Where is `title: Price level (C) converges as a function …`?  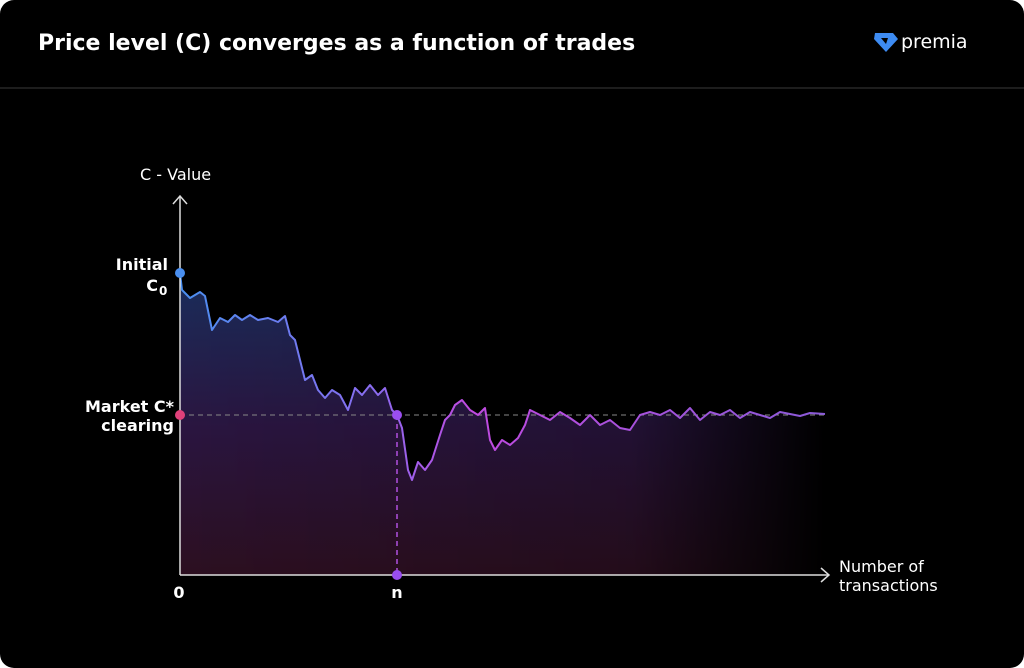
title: Price level (C) converges as a function … is located at coordinates (336, 43).